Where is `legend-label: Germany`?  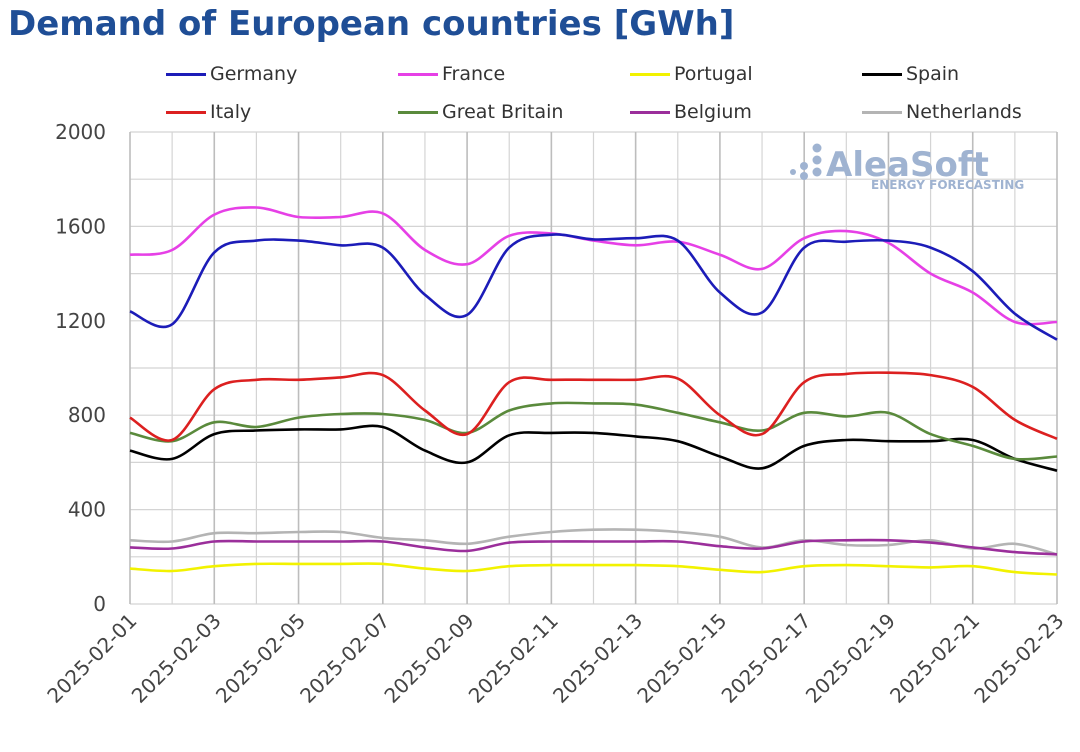
legend-label: Germany is located at coordinates (254, 74).